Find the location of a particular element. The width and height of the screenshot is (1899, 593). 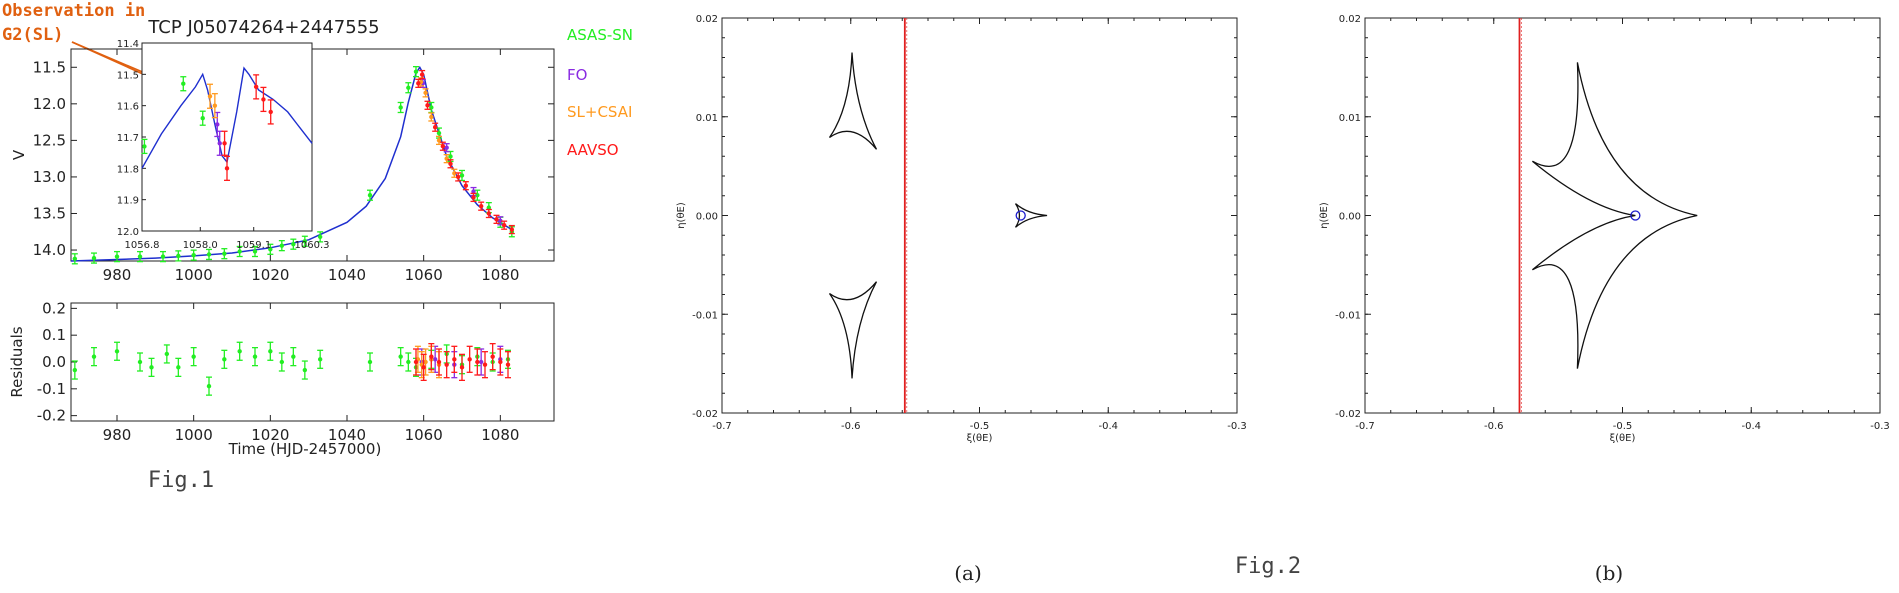

x-tick-label: 1060 is located at coordinates (424, 275).